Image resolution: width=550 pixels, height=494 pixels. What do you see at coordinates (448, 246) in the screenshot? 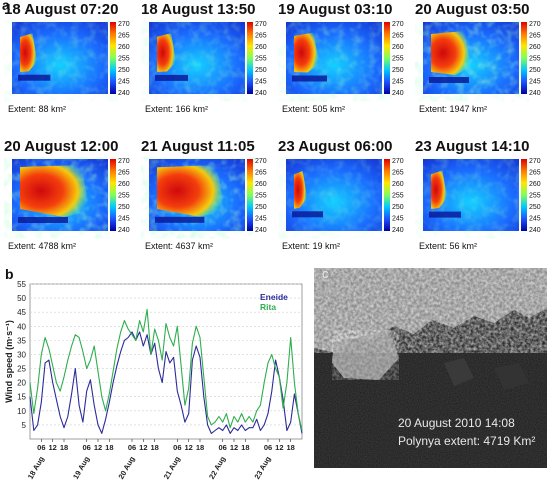
I see `map-panel-extent: Extent: 56 km²` at bounding box center [448, 246].